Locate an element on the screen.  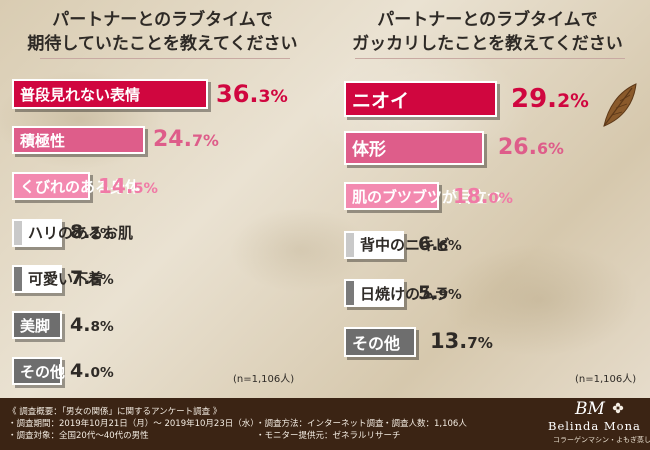
value-label: 4.0% is located at coordinates (92, 370).